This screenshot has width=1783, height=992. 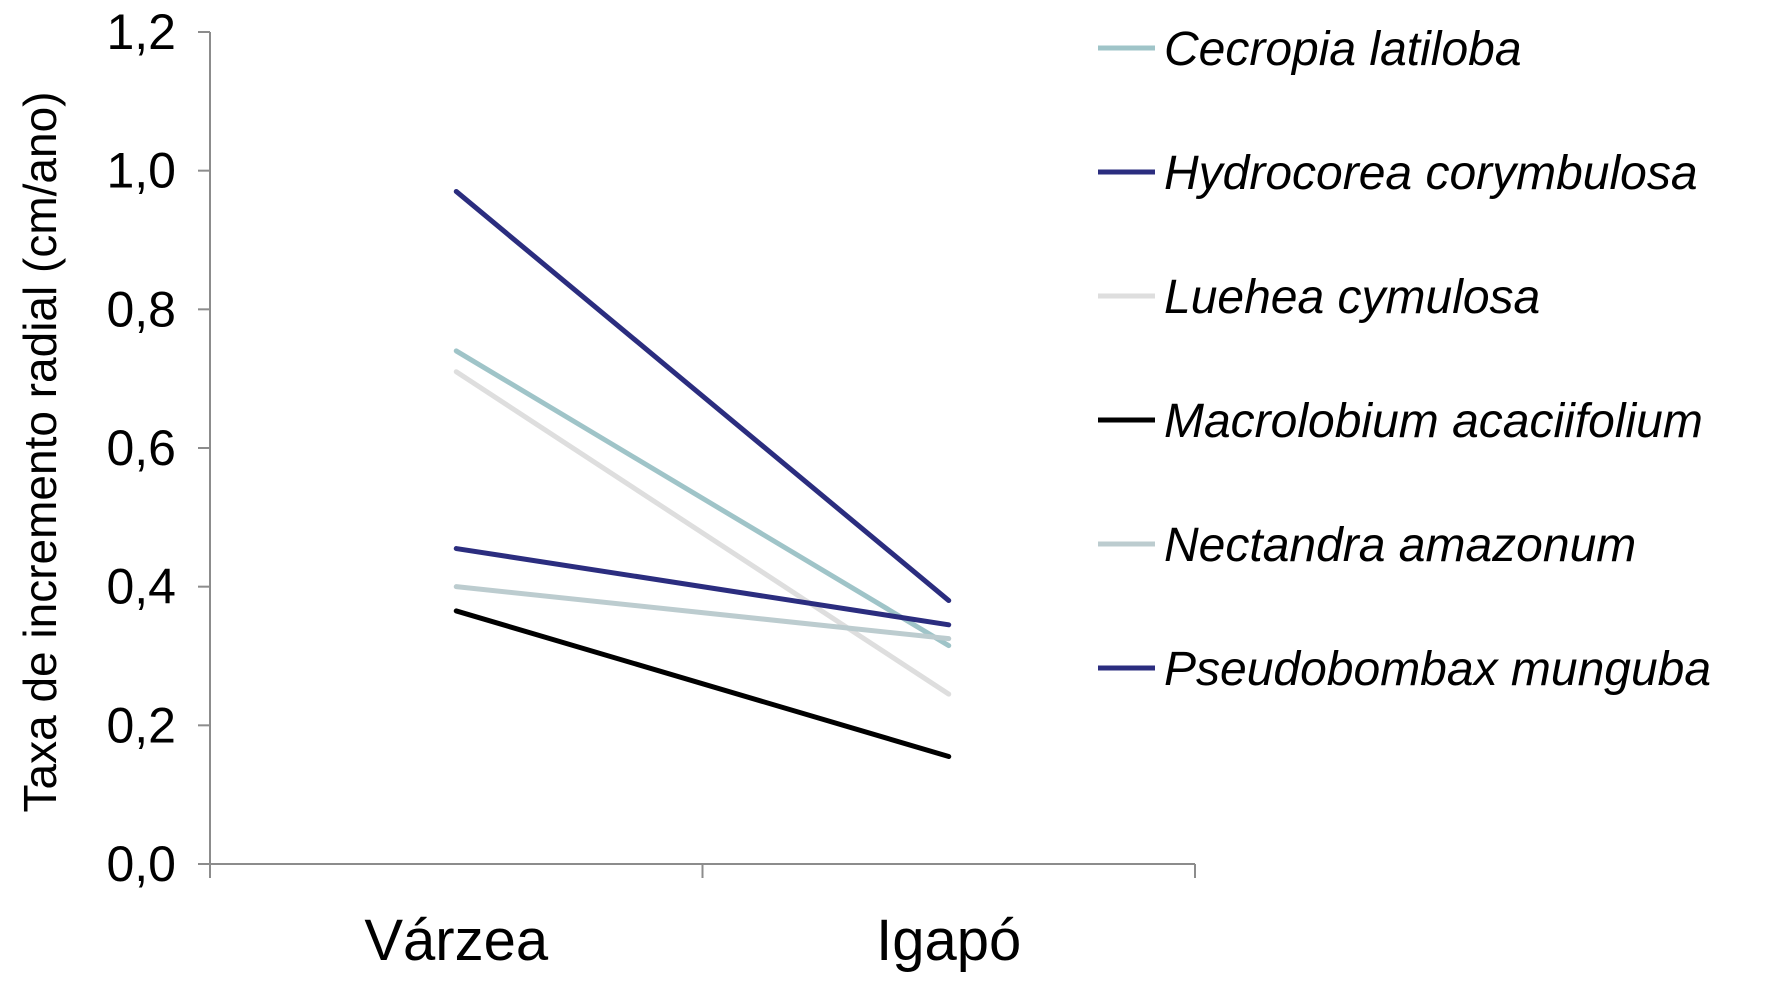 I want to click on legend-label: Macrolobium acaciifolium, so click(x=1433, y=421).